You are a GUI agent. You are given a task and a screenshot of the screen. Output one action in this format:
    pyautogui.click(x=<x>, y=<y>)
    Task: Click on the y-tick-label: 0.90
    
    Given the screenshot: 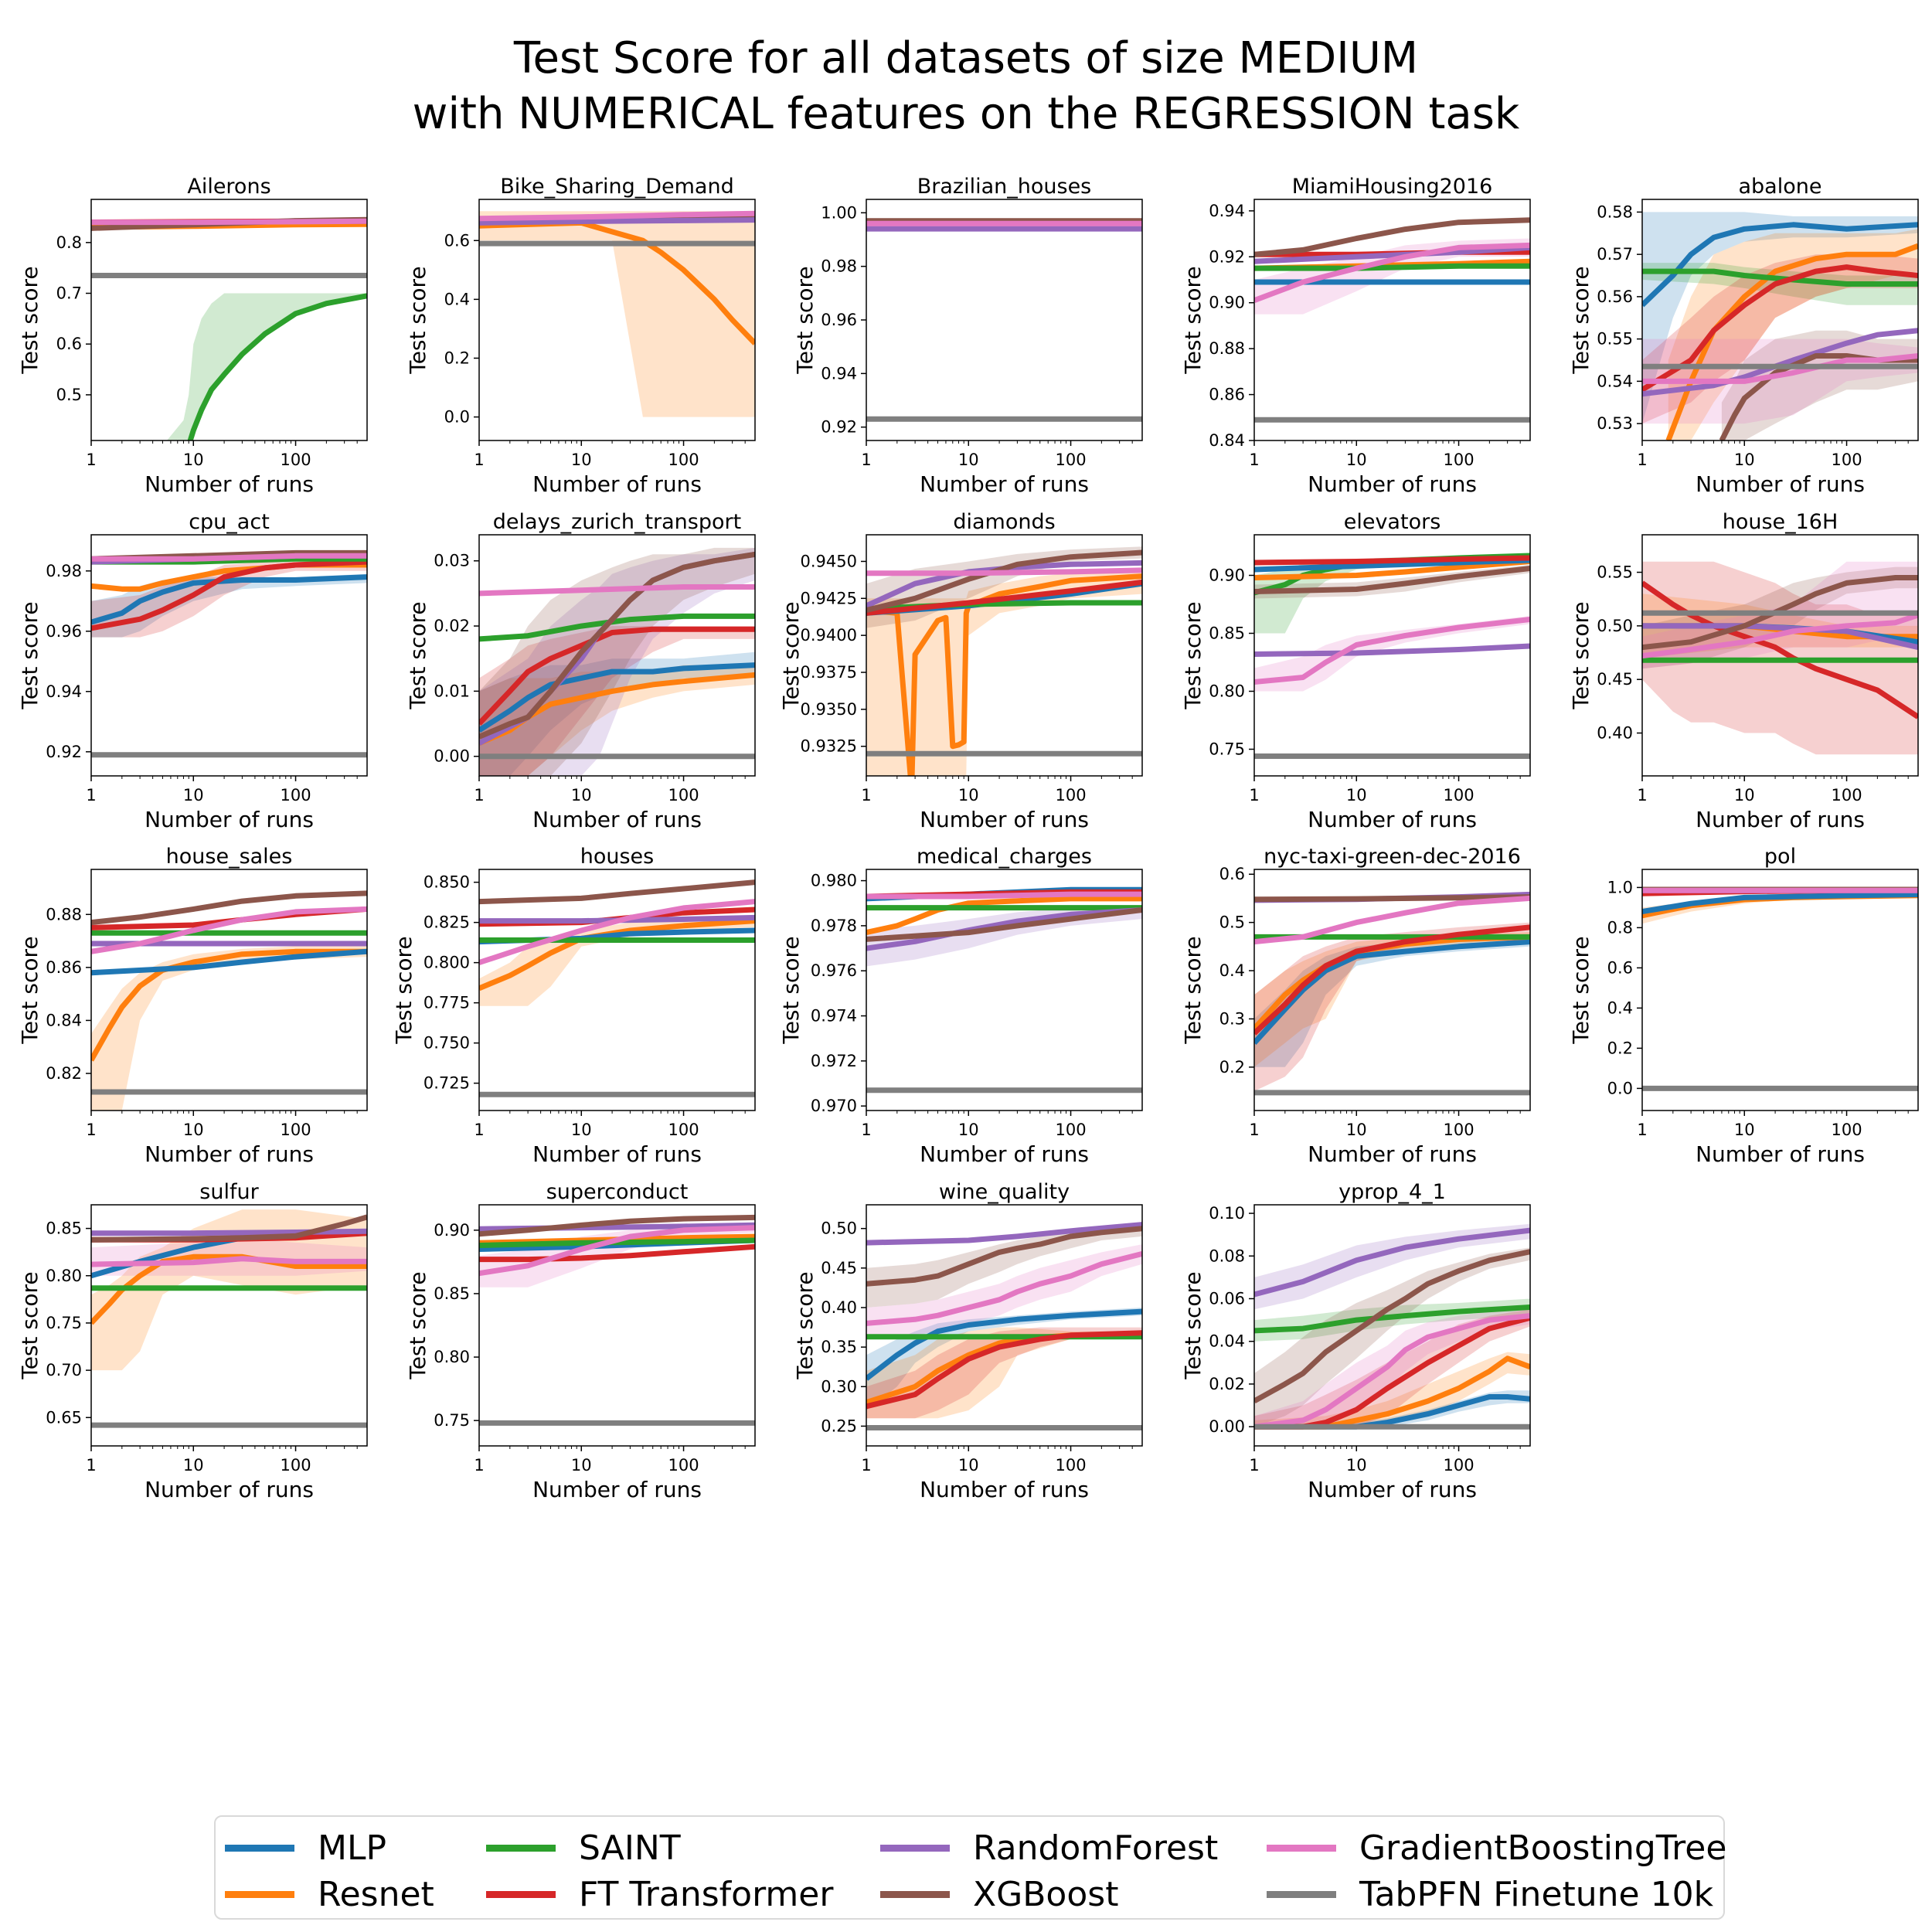 What is the action you would take?
    pyautogui.click(x=452, y=1230)
    